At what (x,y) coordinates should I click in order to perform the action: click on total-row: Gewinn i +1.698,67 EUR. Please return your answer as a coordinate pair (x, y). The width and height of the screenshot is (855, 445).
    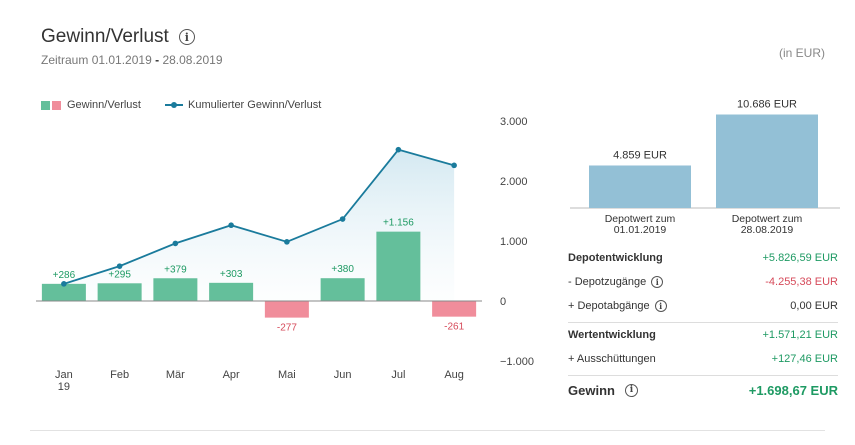
    Looking at the image, I should click on (703, 390).